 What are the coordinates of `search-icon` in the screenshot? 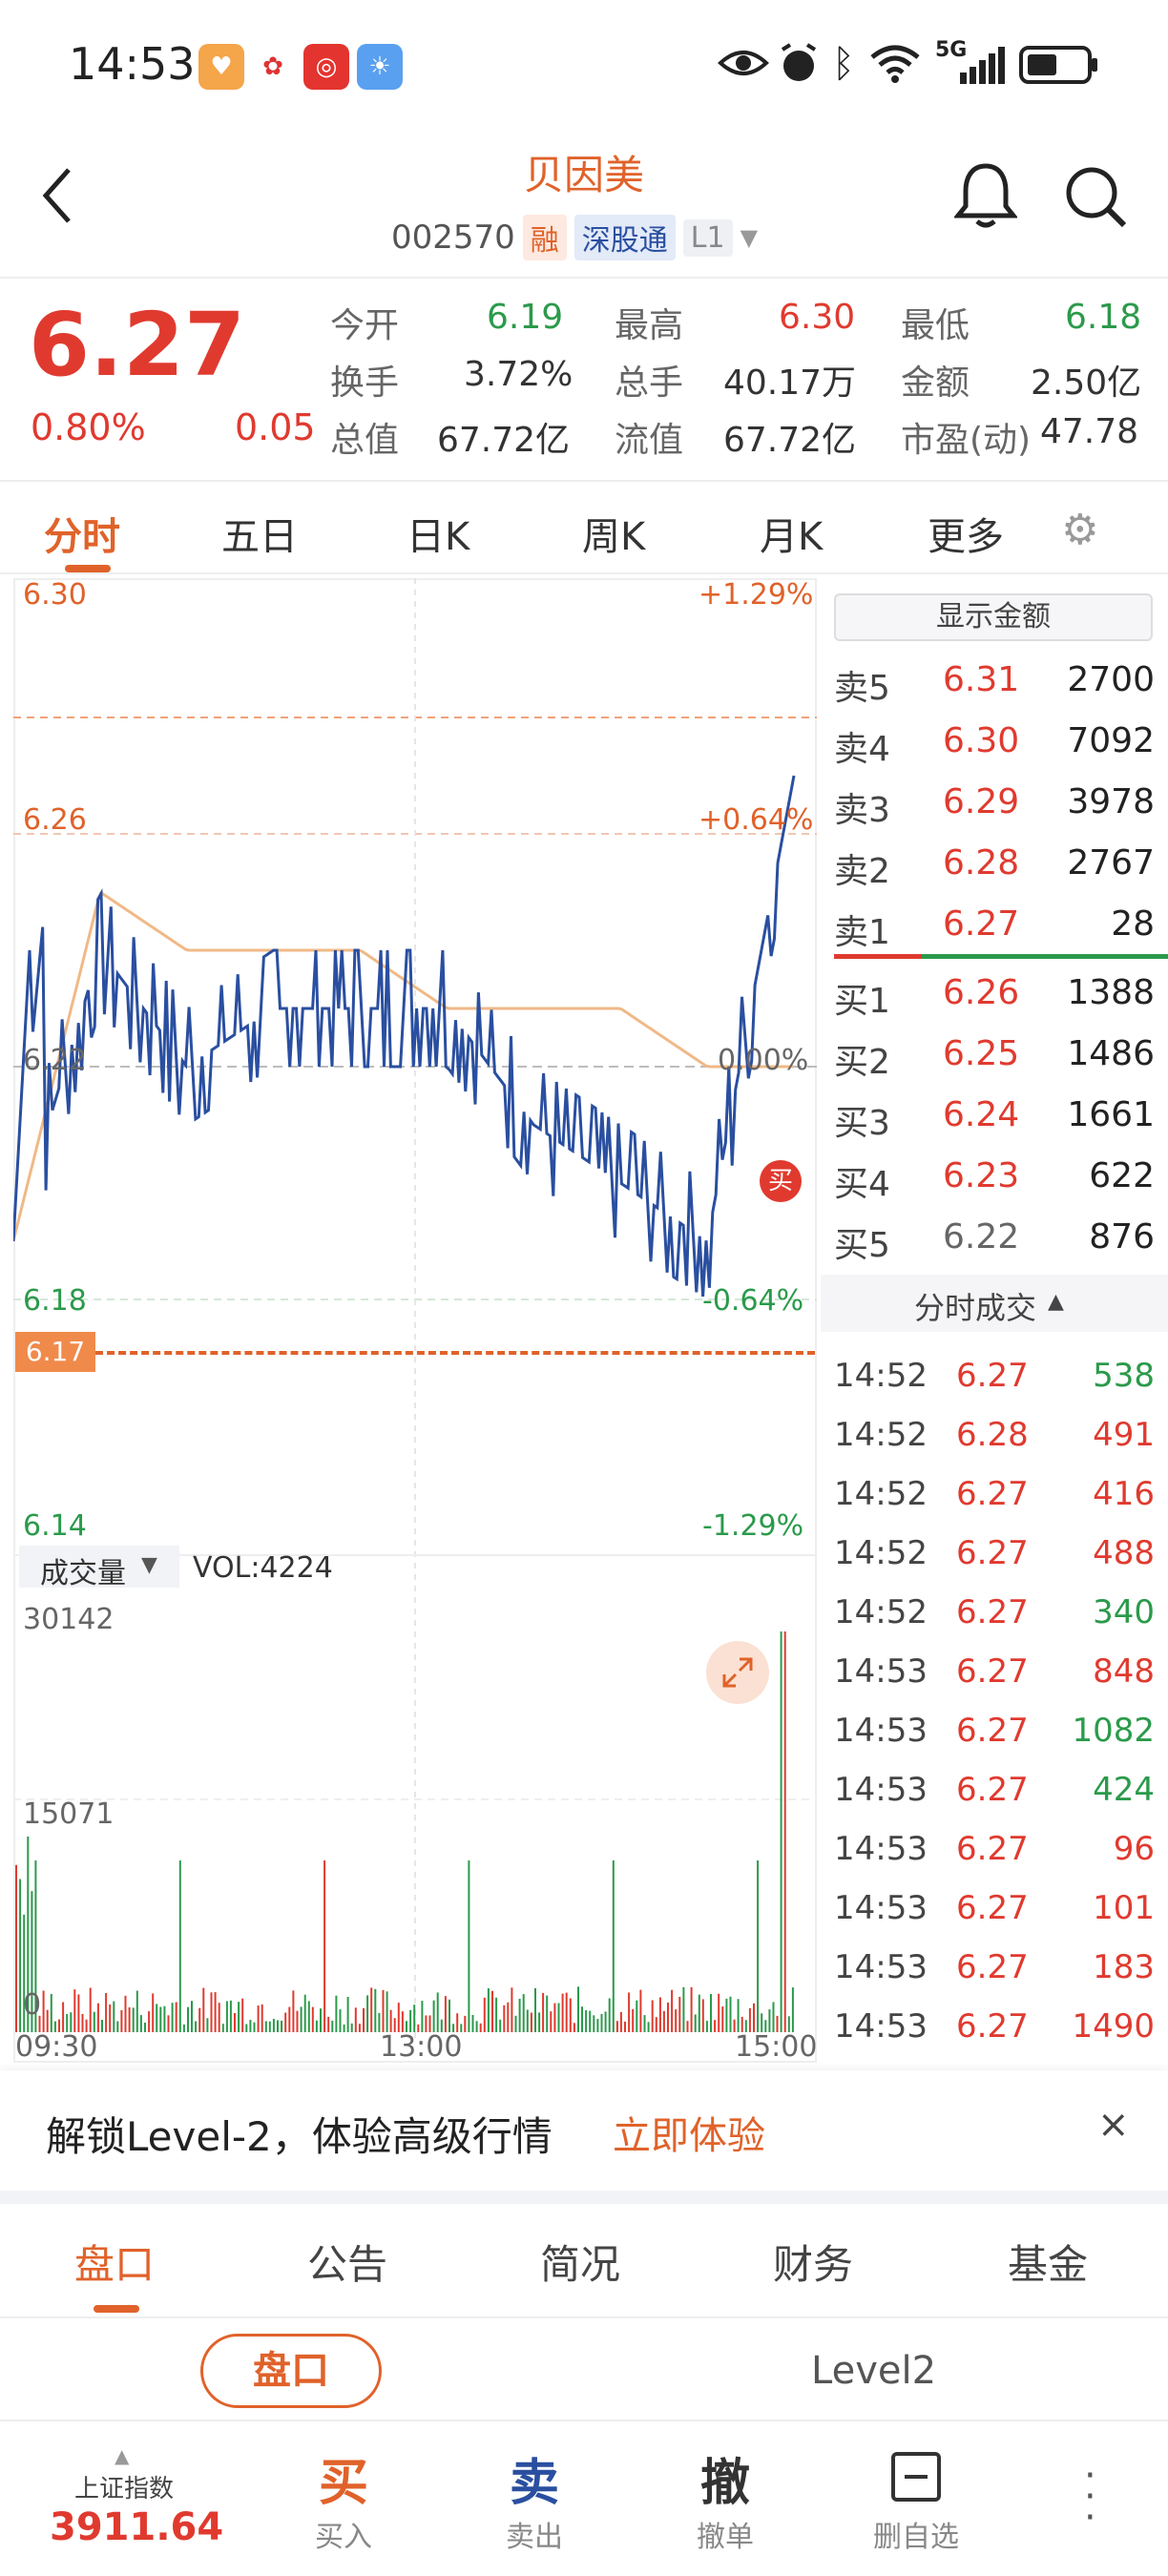 It's located at (1096, 199).